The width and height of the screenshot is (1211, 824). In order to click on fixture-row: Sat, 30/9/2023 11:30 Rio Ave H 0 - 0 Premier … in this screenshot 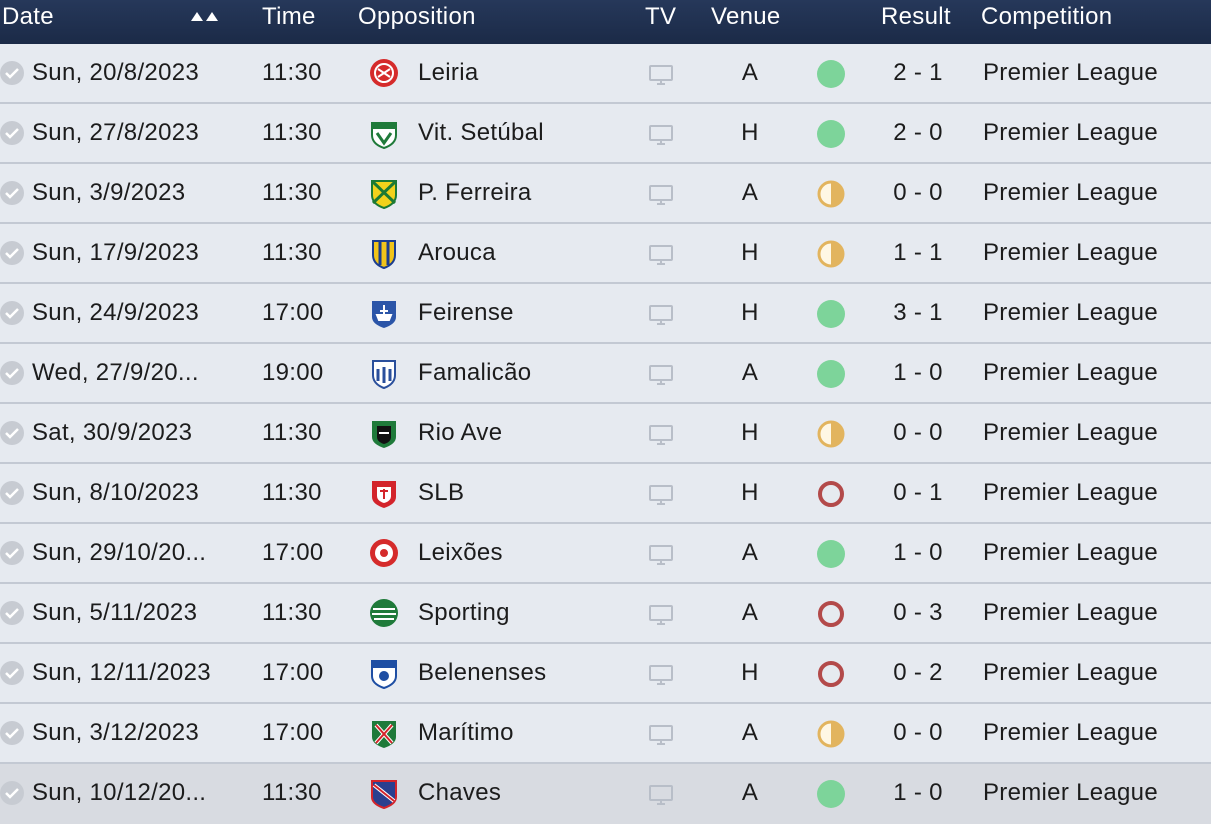, I will do `click(605, 434)`.